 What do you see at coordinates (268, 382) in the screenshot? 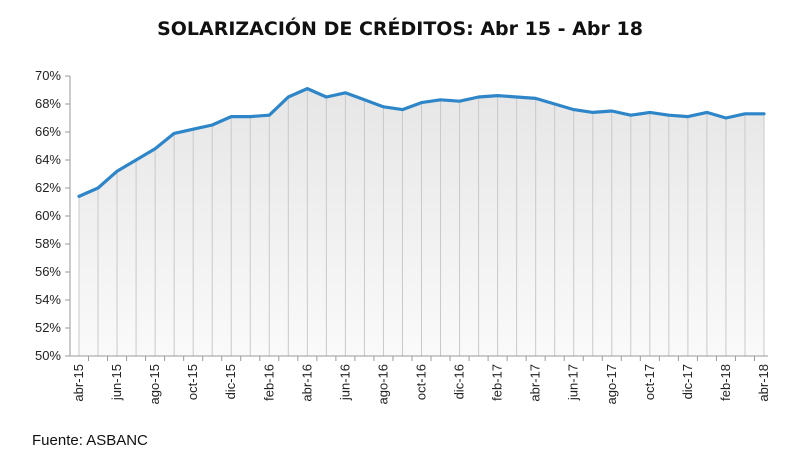
I see `x-tick-label: feb-16` at bounding box center [268, 382].